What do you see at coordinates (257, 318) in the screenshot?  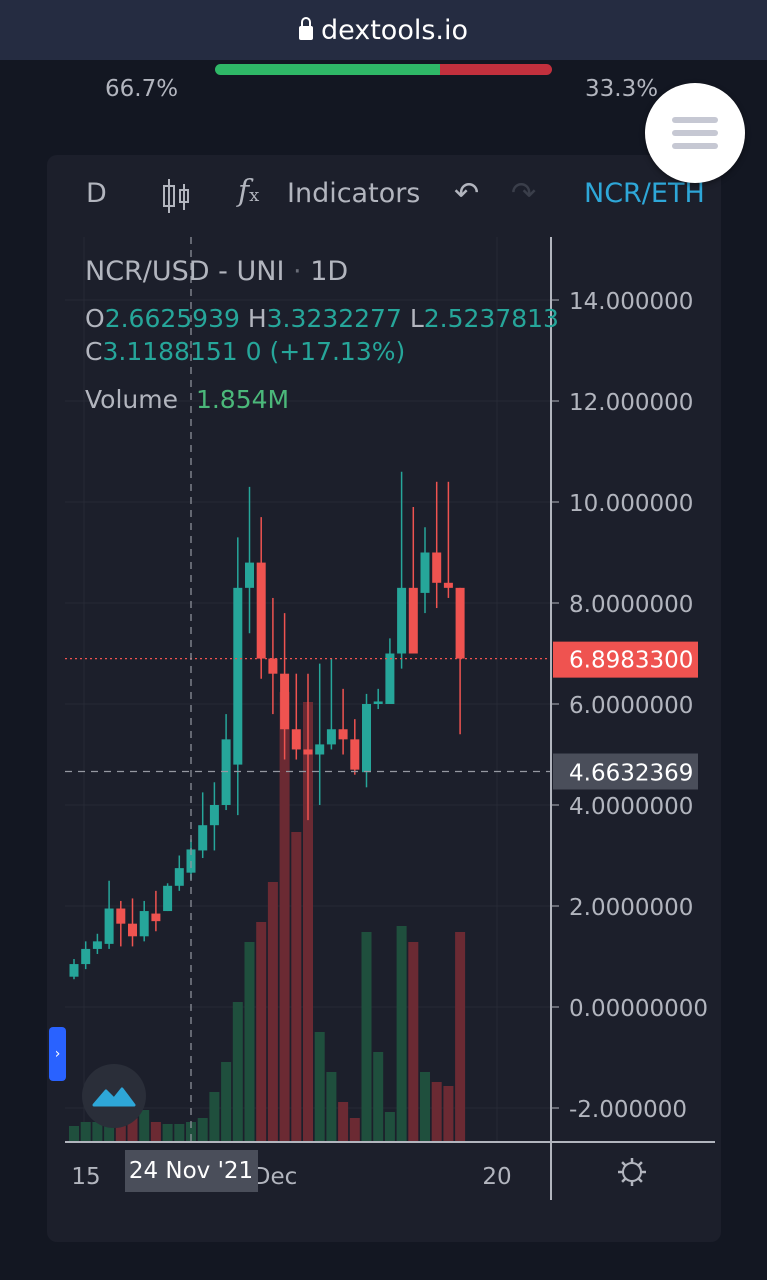 I see `high-label: H` at bounding box center [257, 318].